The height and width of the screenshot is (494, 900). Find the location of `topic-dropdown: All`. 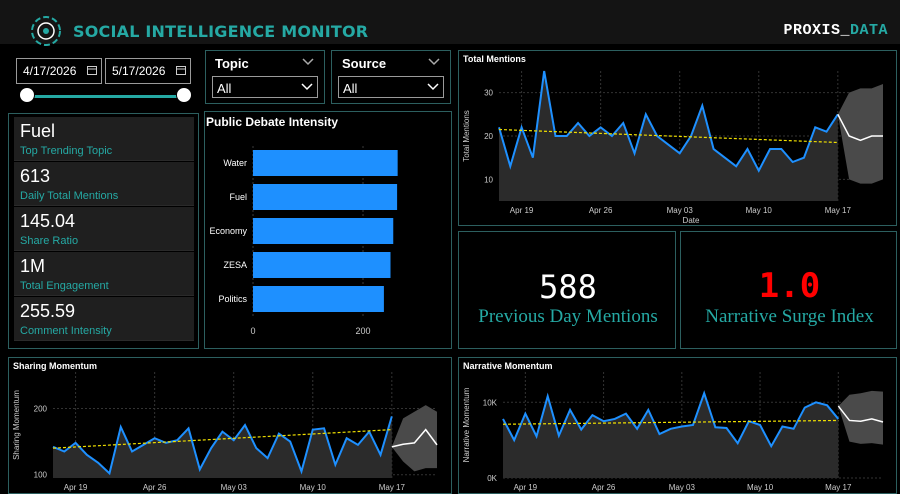

topic-dropdown: All is located at coordinates (265, 87).